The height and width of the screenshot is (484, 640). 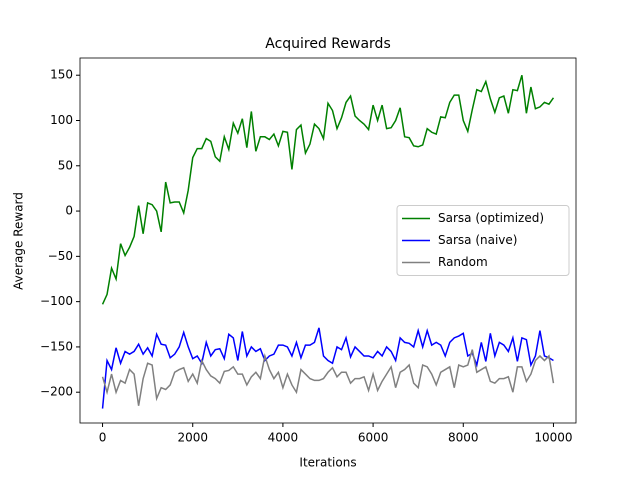 What do you see at coordinates (61, 75) in the screenshot?
I see `y-tick-label: 150` at bounding box center [61, 75].